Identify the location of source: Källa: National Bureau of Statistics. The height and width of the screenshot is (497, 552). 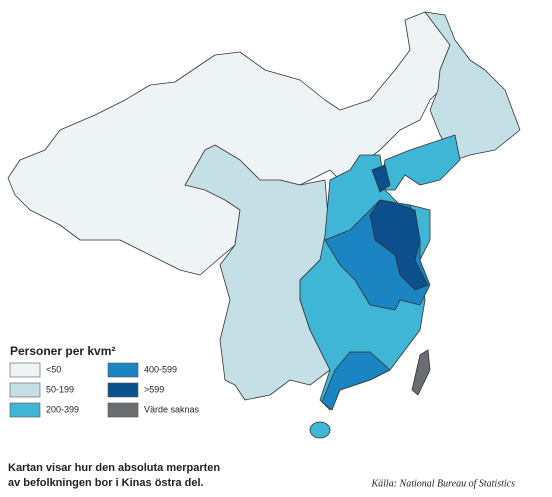
(442, 483).